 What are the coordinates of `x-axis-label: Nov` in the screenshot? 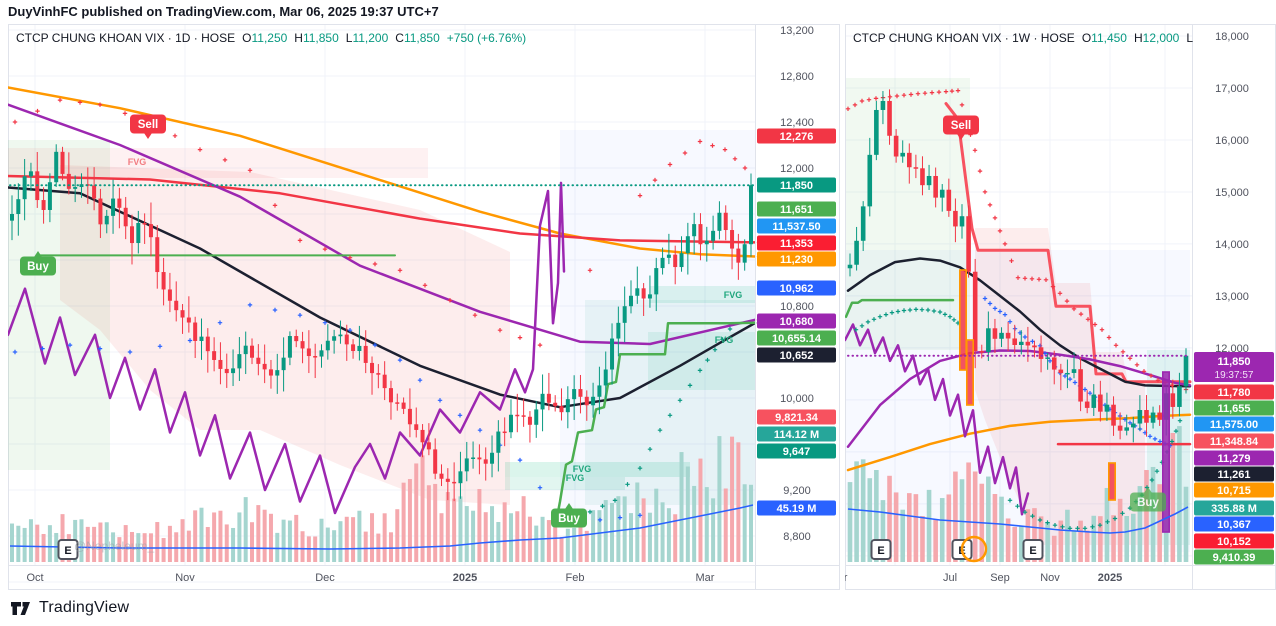 It's located at (185, 578).